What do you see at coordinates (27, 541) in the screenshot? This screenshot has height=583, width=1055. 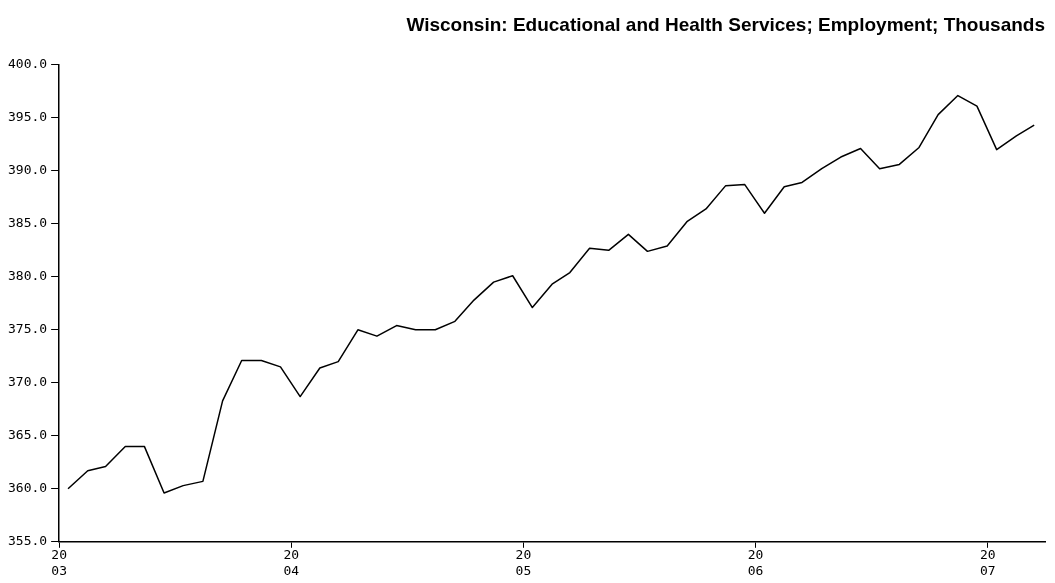 I see `y-tick-label: 355.0` at bounding box center [27, 541].